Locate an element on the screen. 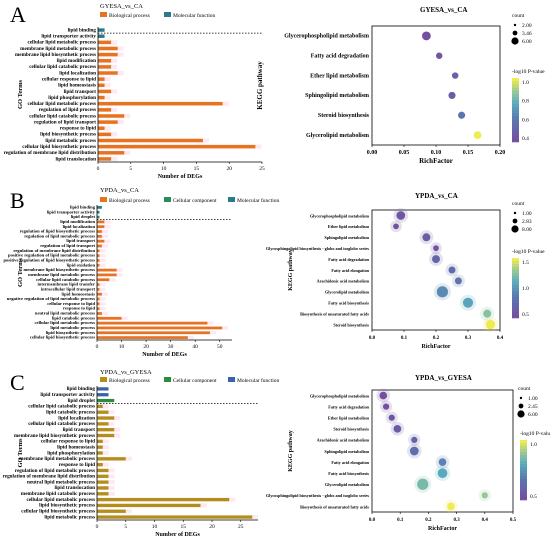 The width and height of the screenshot is (550, 543). x-axis-label: Number of DEGs is located at coordinates (180, 177).